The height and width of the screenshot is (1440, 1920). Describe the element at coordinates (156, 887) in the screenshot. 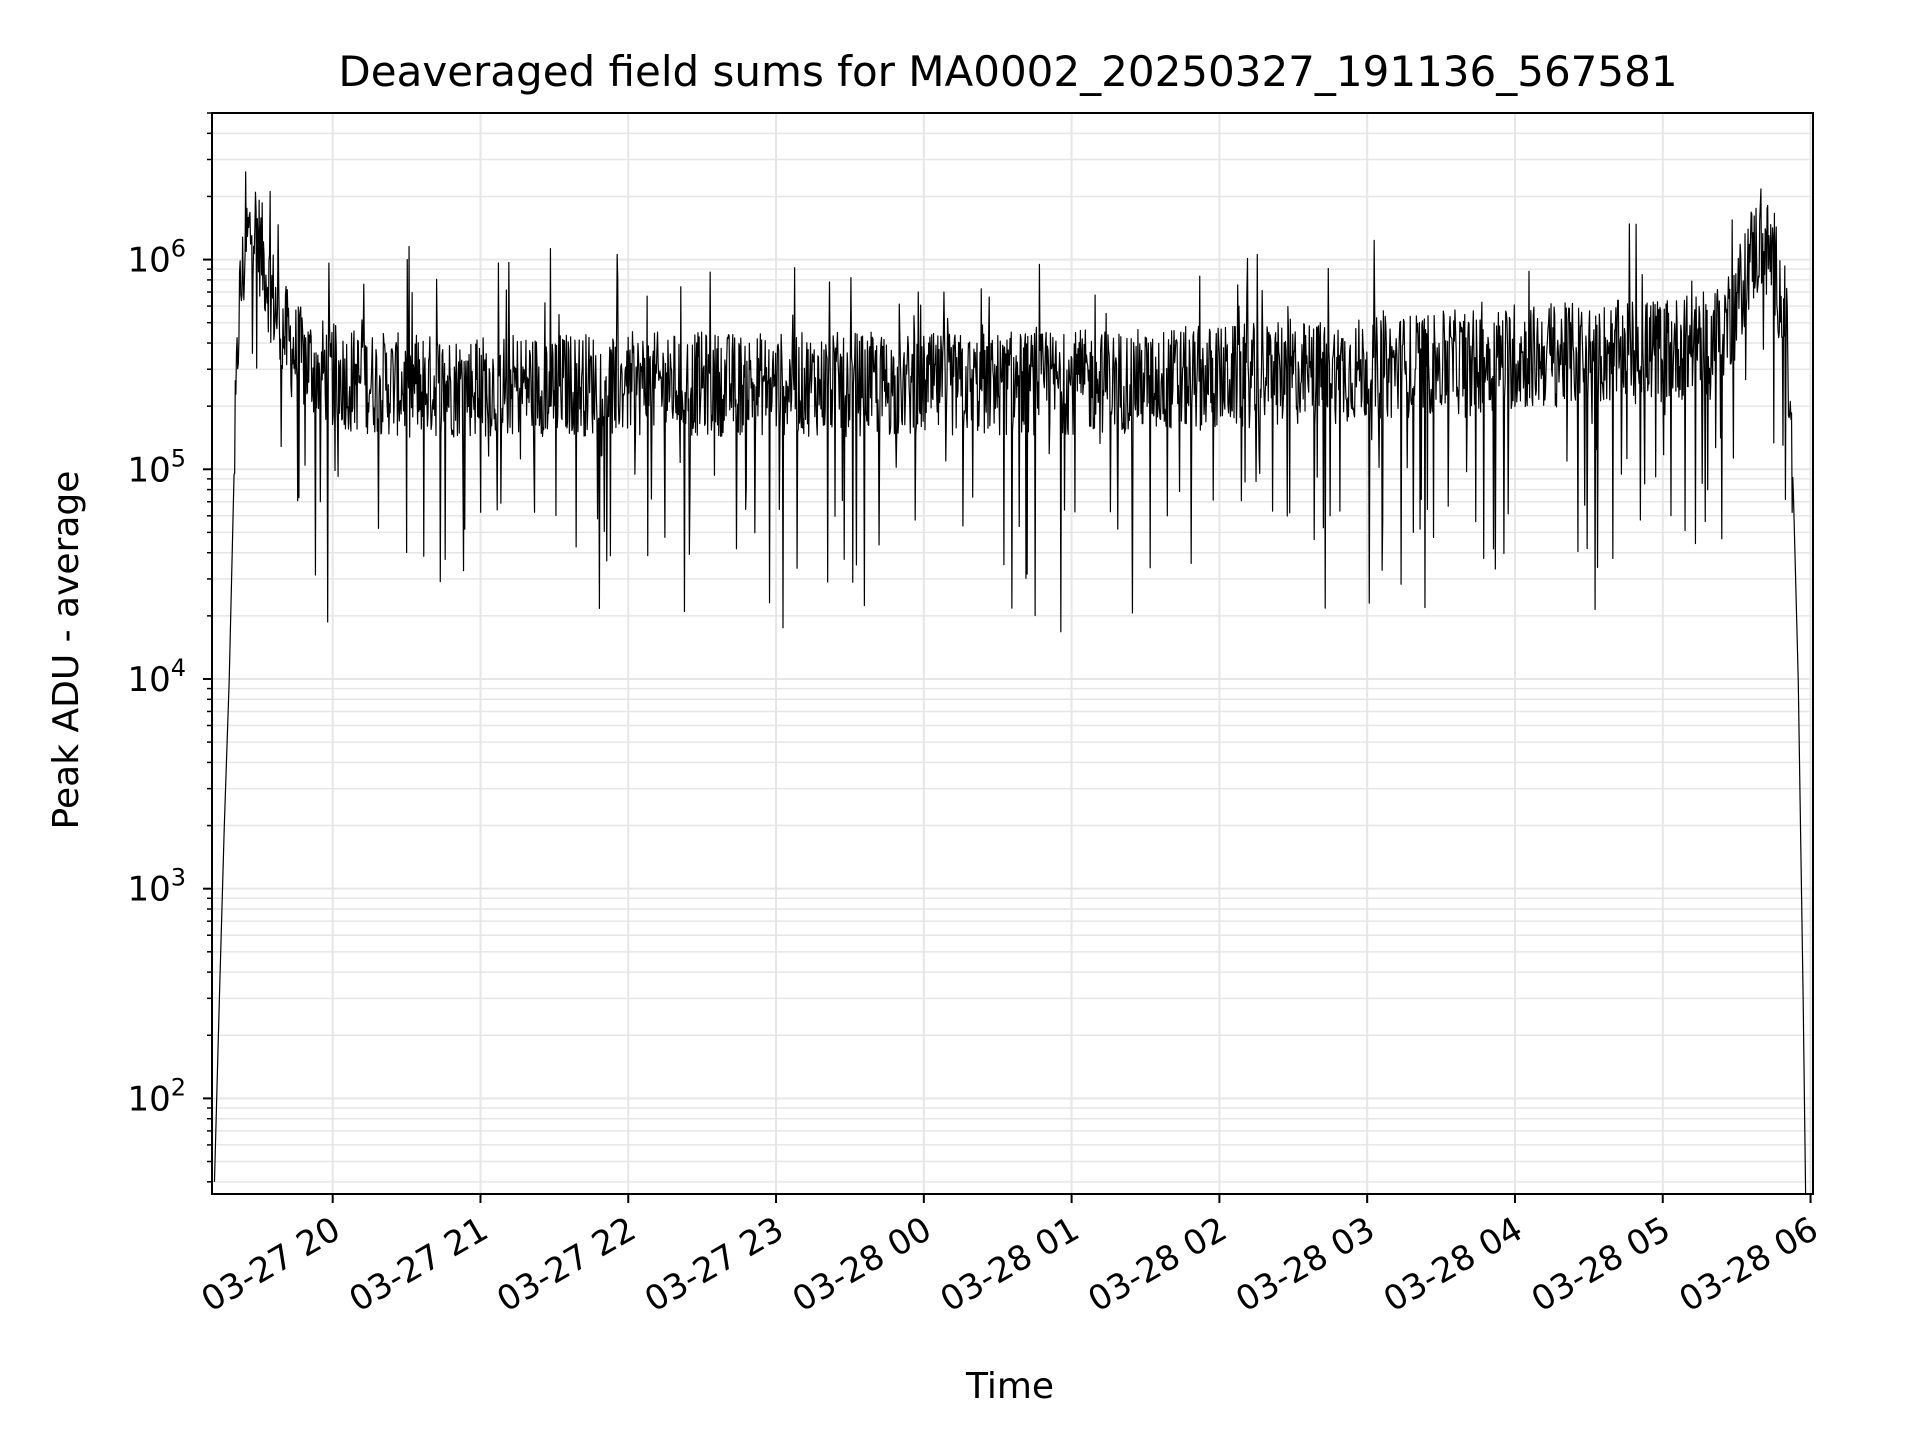

I see `y-tick-label: 10³` at that location.